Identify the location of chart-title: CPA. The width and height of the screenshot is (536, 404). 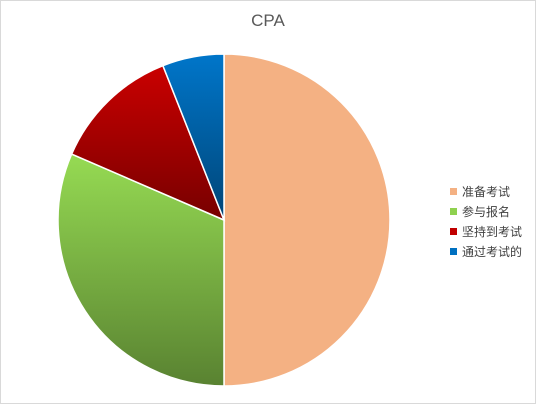
(268, 20).